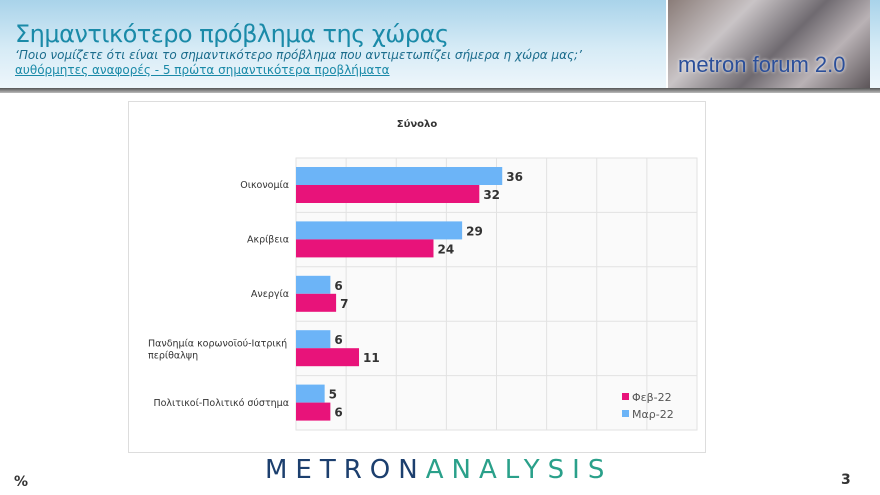 The image size is (880, 495). What do you see at coordinates (344, 304) in the screenshot?
I see `data-label: 7` at bounding box center [344, 304].